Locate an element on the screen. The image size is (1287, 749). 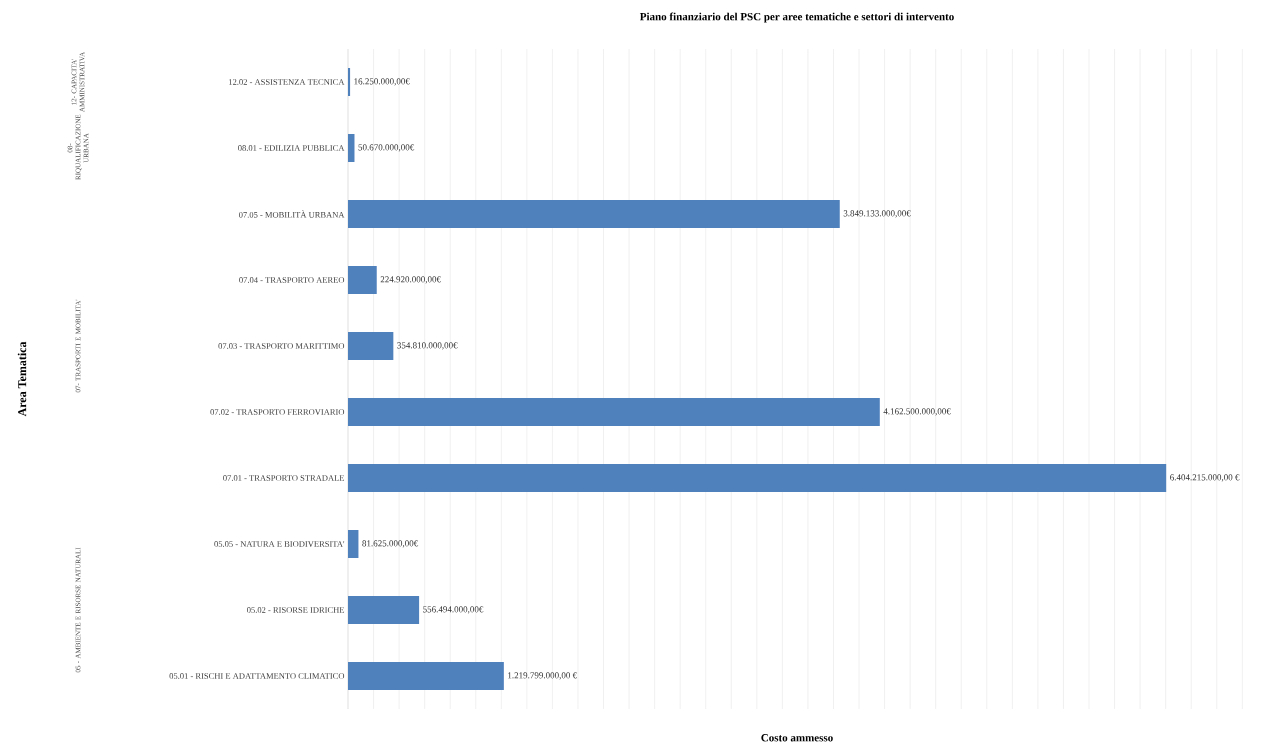
y-tick-label: 05.05 - NATURA E BIODIVERSITA' is located at coordinates (279, 544).